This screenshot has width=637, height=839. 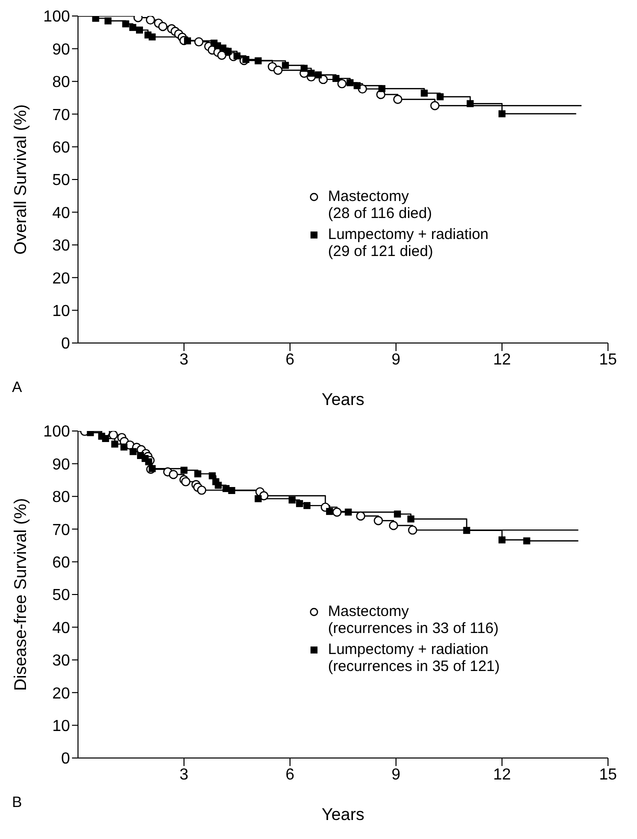 What do you see at coordinates (17, 387) in the screenshot?
I see `text: A` at bounding box center [17, 387].